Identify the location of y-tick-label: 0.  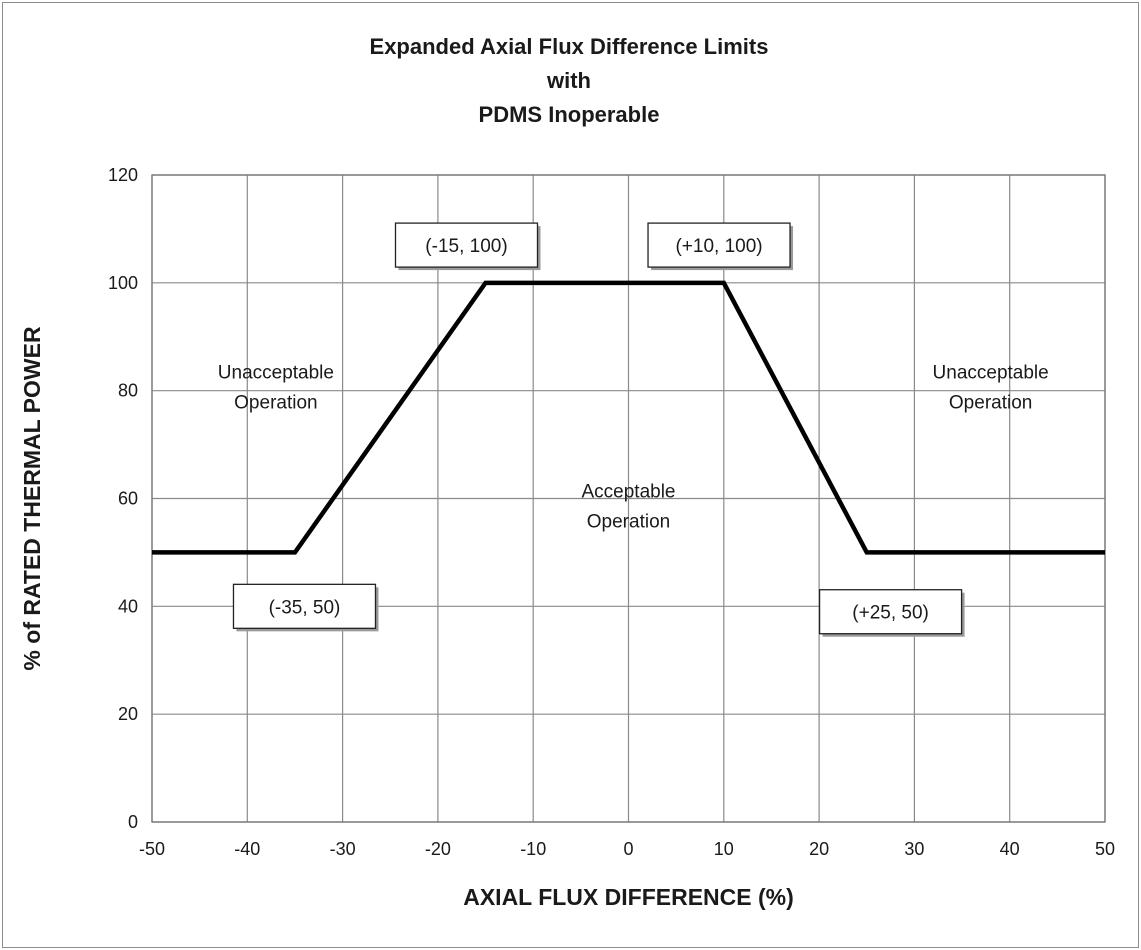
(133, 822).